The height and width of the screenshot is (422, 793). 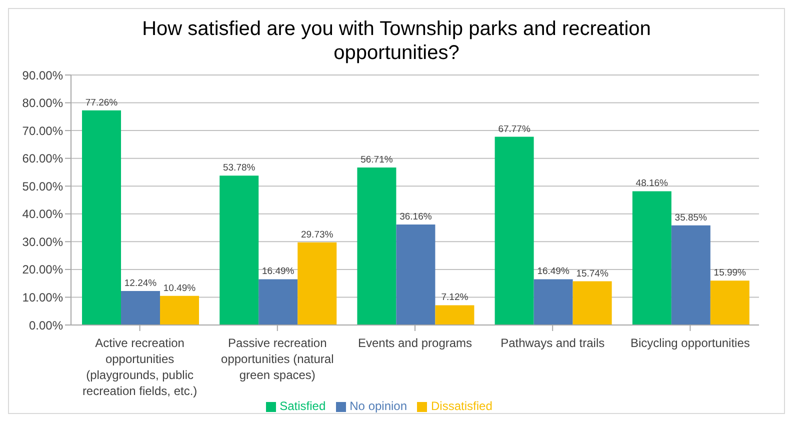 What do you see at coordinates (514, 129) in the screenshot?
I see `data-label: 67.77%` at bounding box center [514, 129].